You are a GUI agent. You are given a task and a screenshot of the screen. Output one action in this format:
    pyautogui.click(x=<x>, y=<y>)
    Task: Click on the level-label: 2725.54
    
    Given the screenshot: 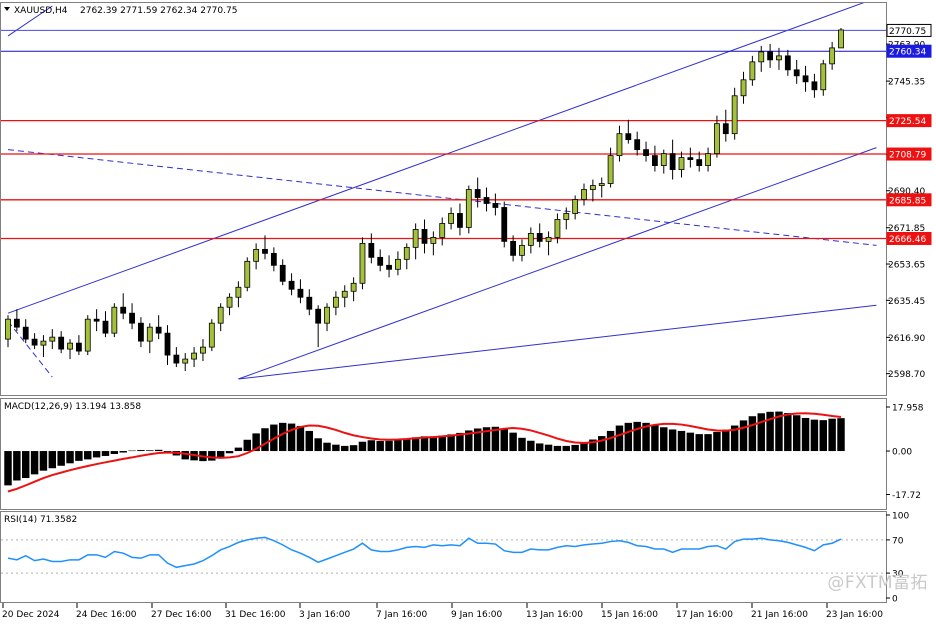 What is the action you would take?
    pyautogui.click(x=907, y=122)
    